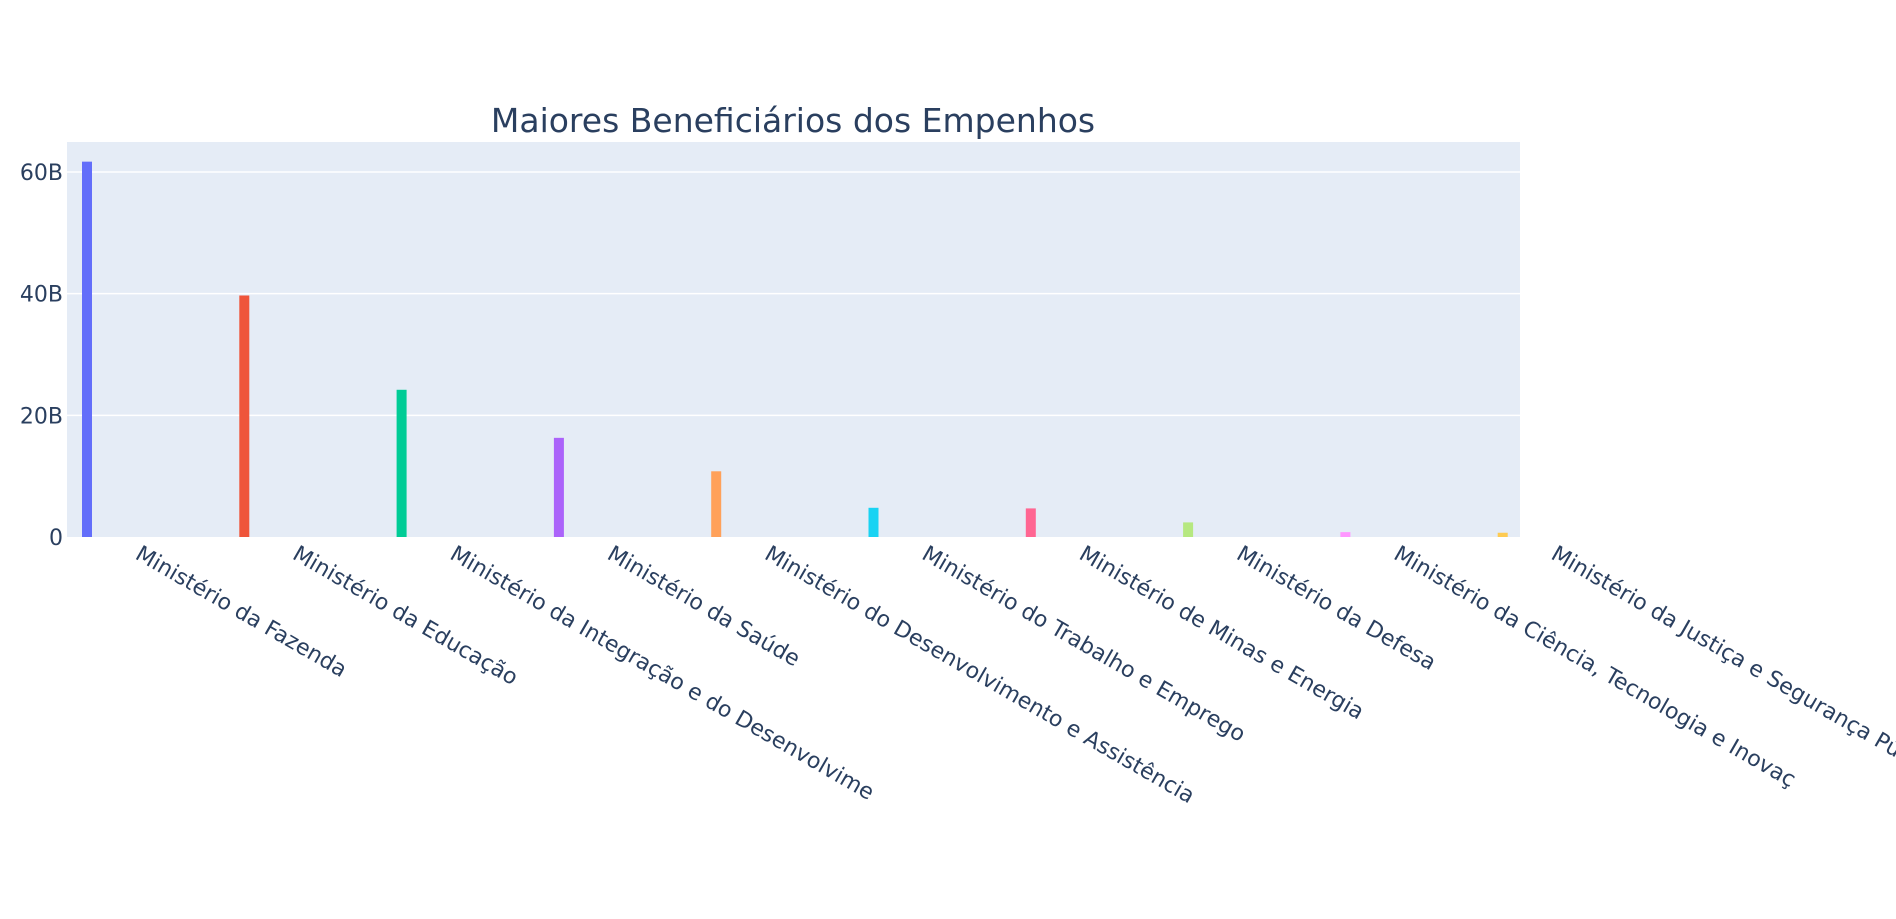 Image resolution: width=1896 pixels, height=919 pixels. What do you see at coordinates (41, 295) in the screenshot?
I see `y-tick-label: 40B` at bounding box center [41, 295].